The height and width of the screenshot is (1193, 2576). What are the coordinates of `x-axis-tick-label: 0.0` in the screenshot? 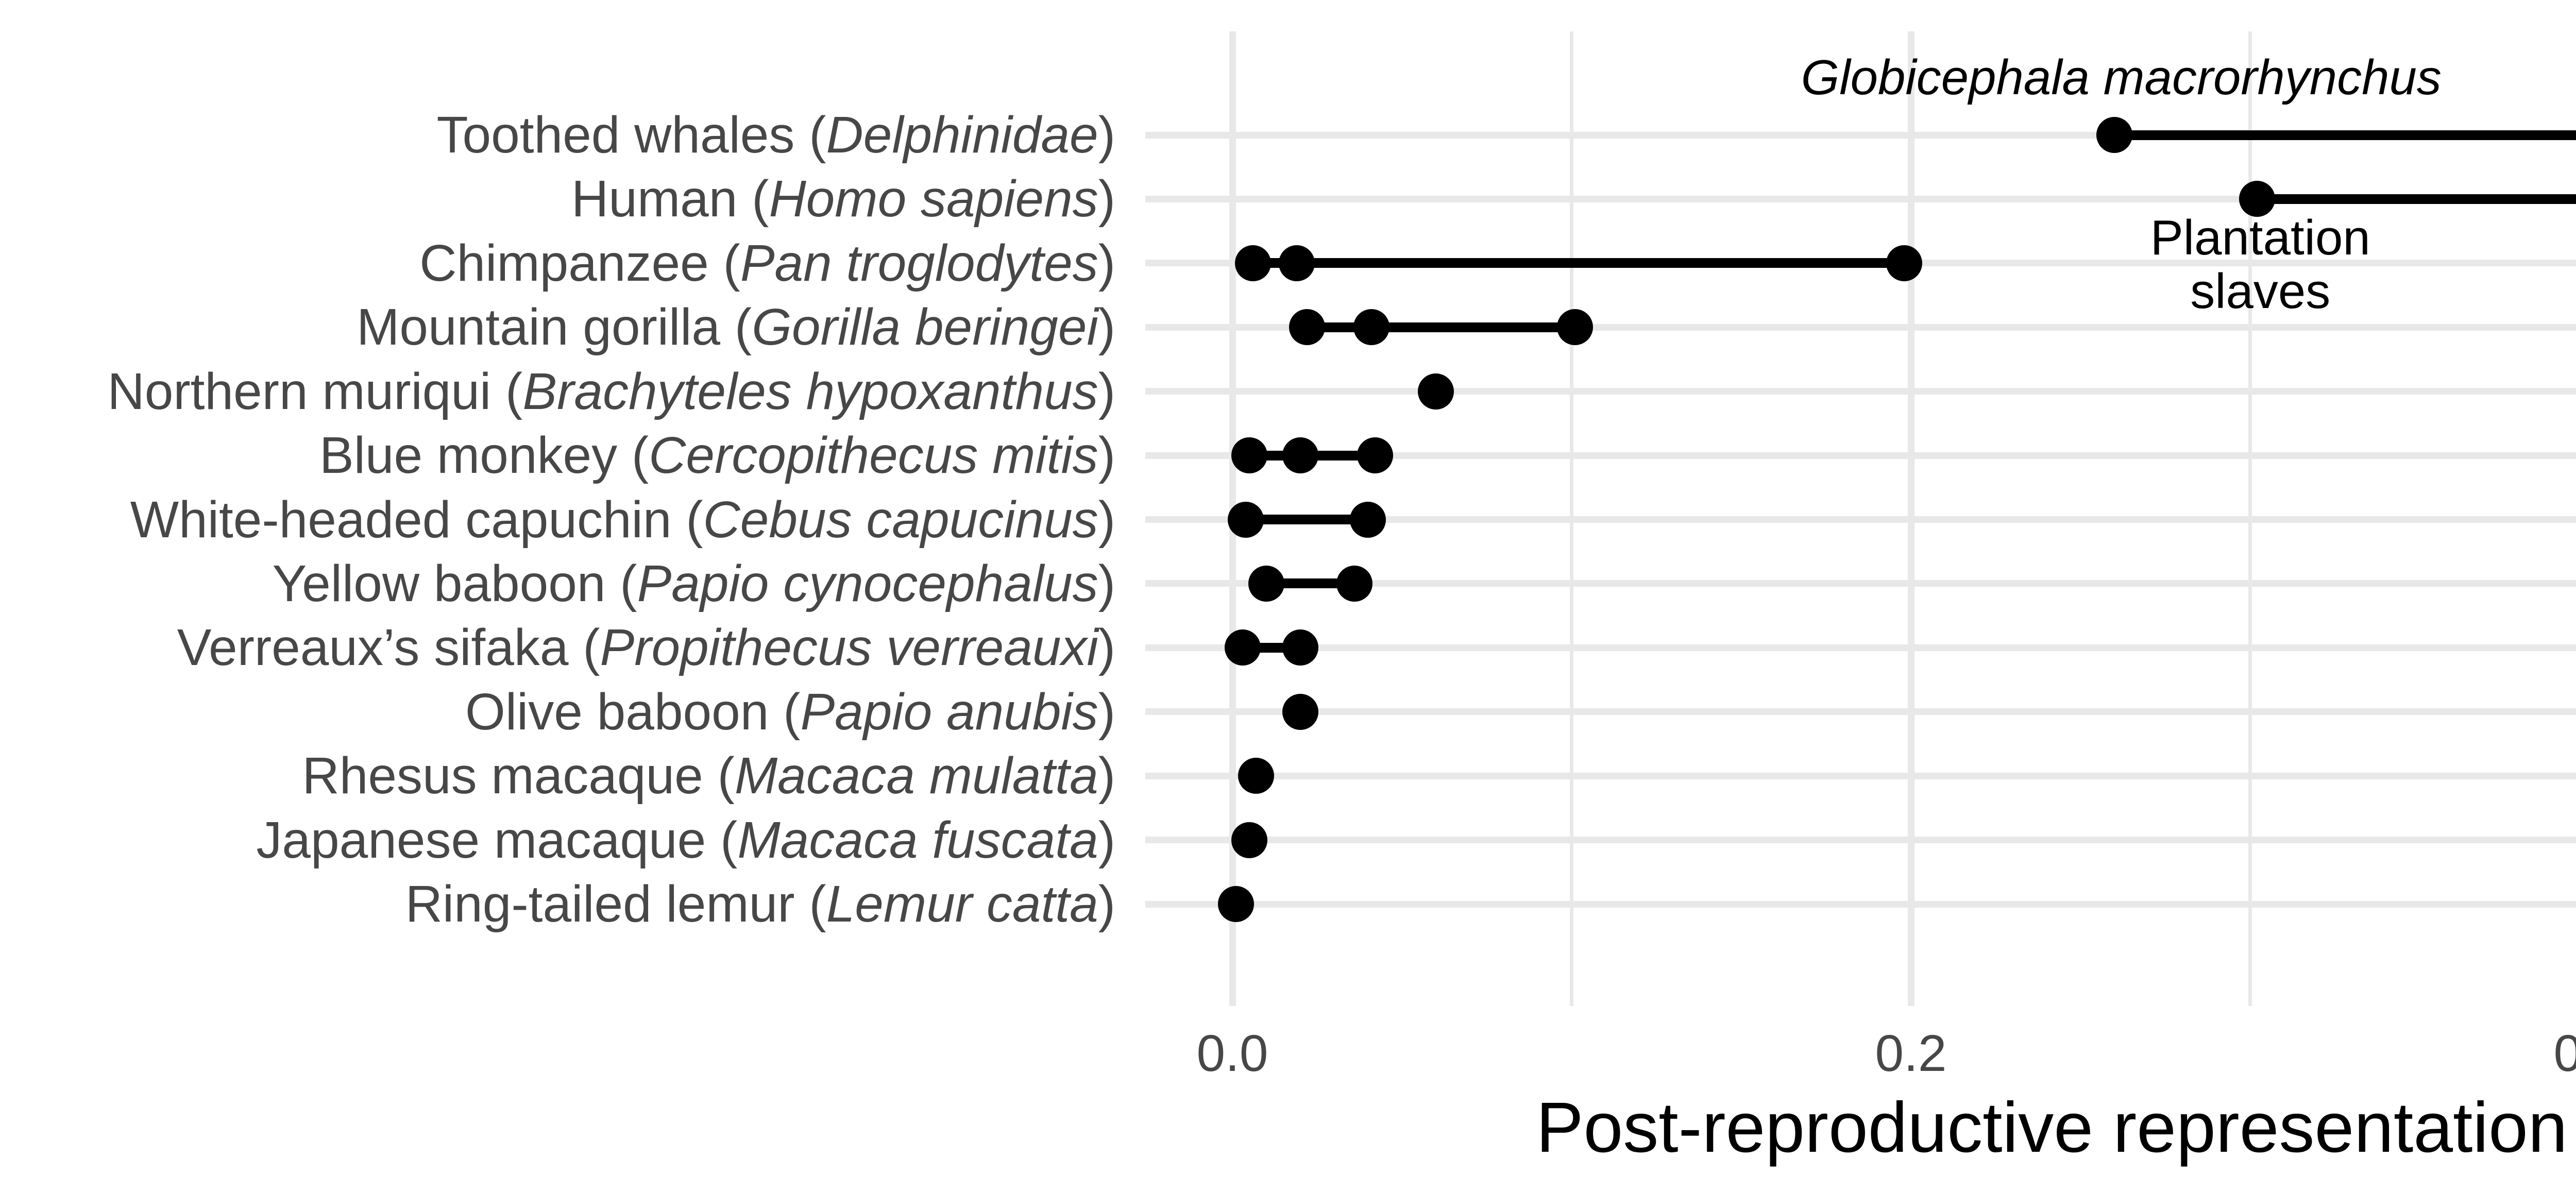 It's located at (1232, 1053).